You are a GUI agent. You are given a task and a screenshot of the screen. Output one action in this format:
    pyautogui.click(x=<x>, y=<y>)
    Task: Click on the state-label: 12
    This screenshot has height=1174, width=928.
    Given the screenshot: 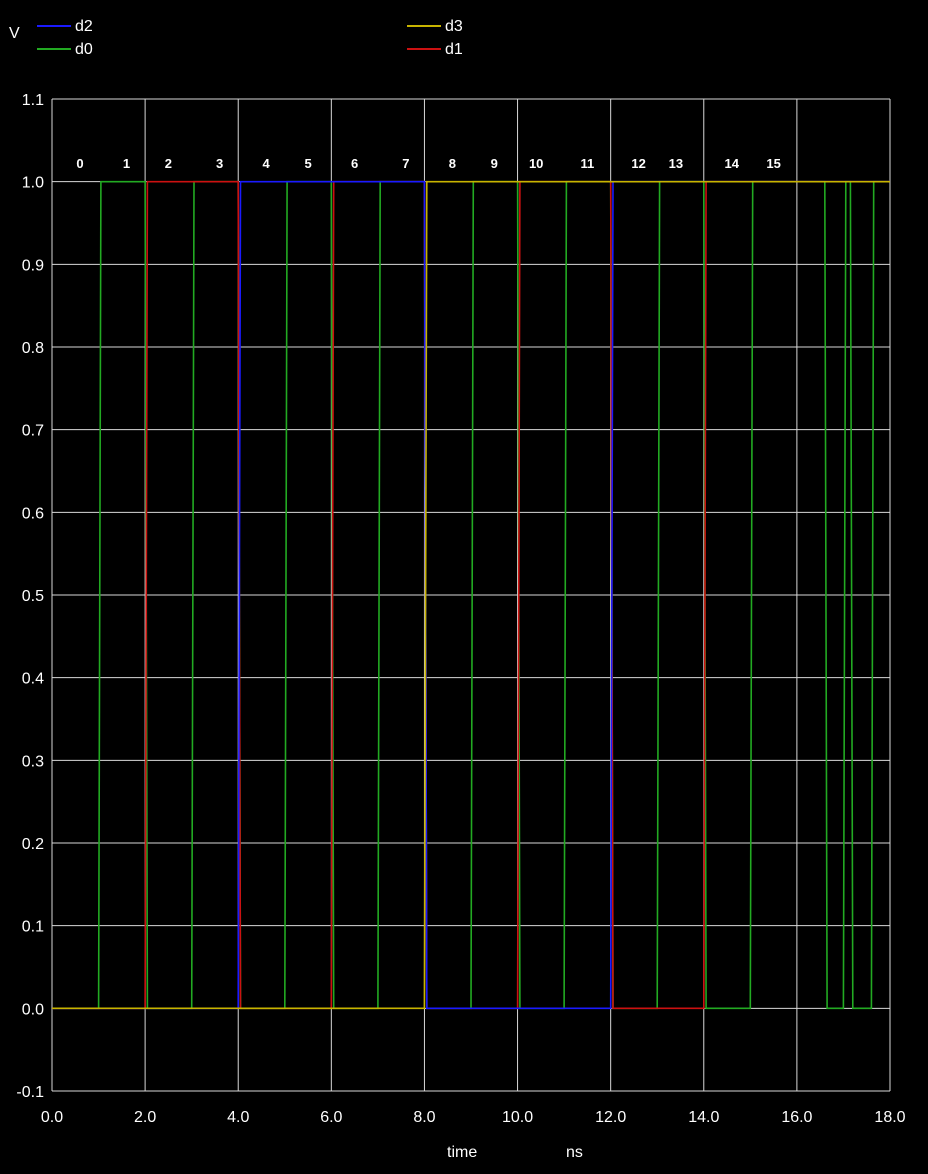 What is the action you would take?
    pyautogui.click(x=638, y=163)
    